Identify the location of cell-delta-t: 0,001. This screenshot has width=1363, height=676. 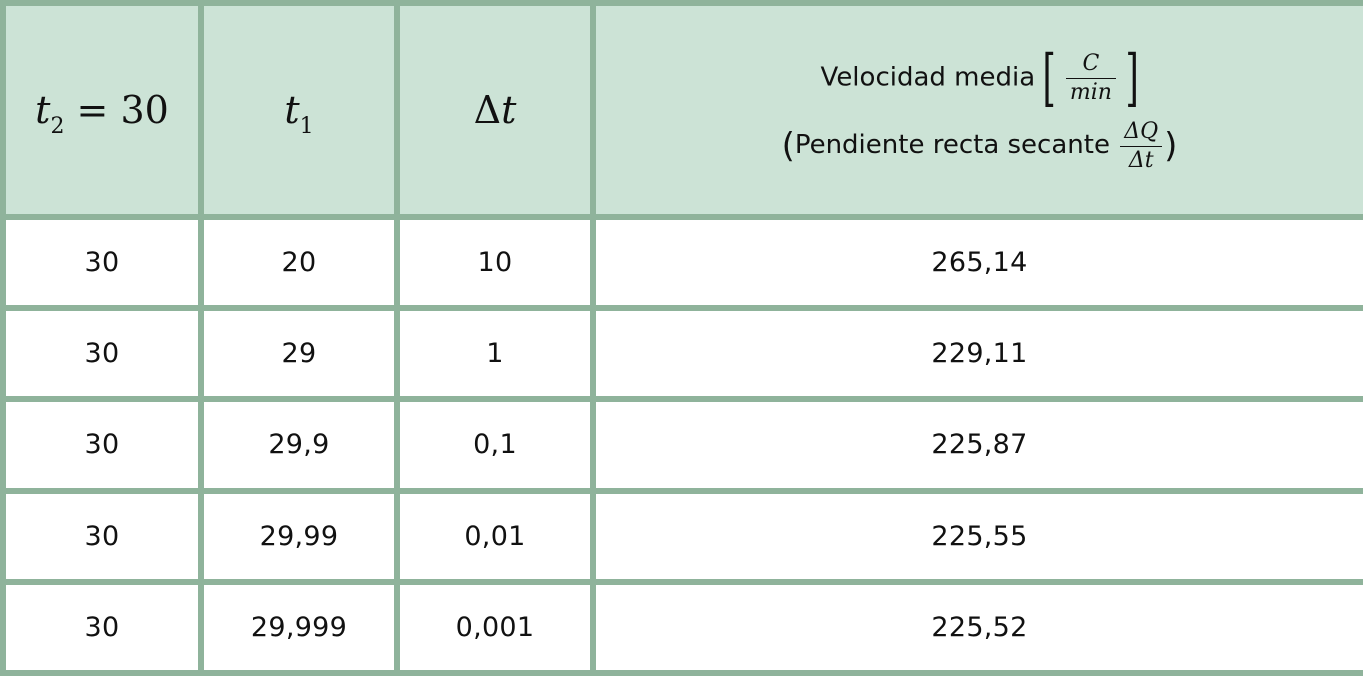
(495, 627).